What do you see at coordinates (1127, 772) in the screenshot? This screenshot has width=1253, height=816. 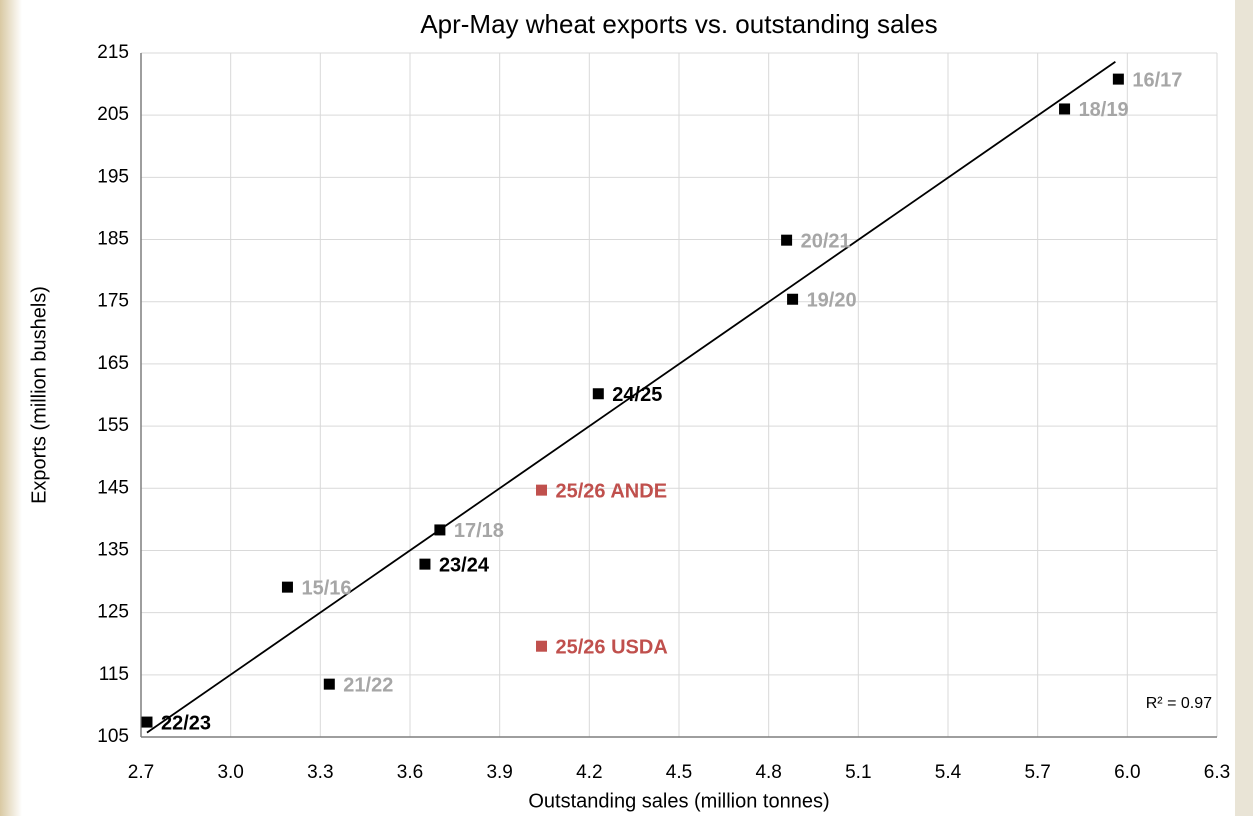 I see `x-tick-label: 6.0` at bounding box center [1127, 772].